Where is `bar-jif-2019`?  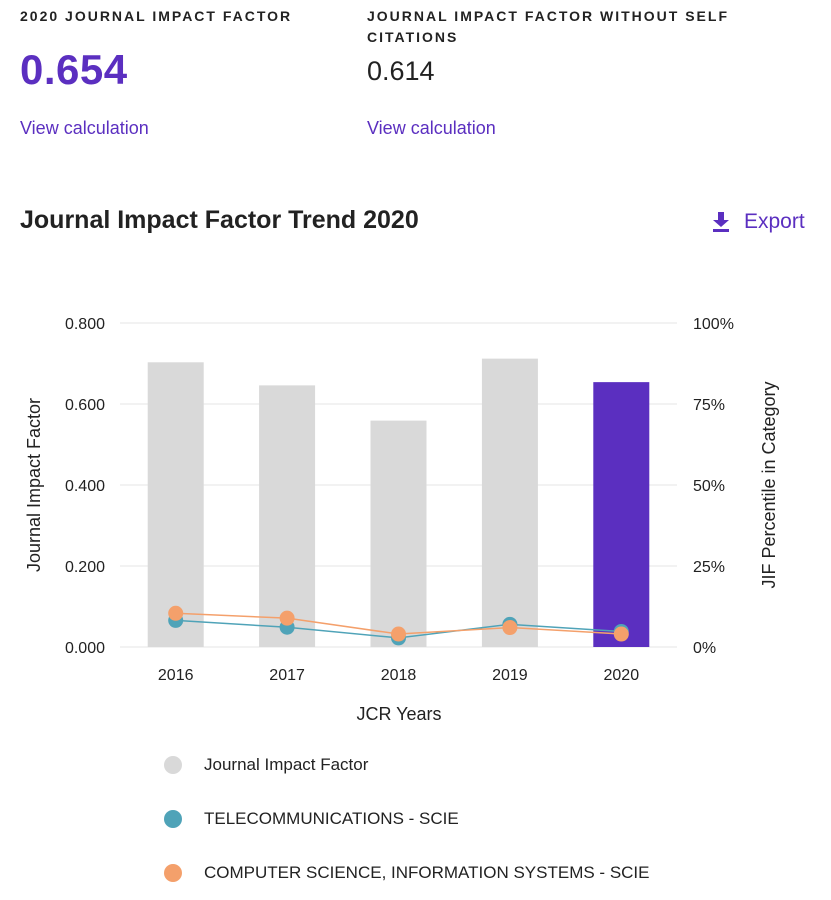 bar-jif-2019 is located at coordinates (509, 502).